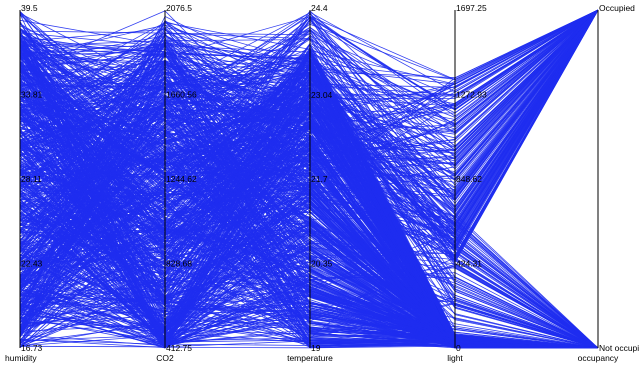 The image size is (639, 369). What do you see at coordinates (598, 358) in the screenshot?
I see `axis-title: occupancy` at bounding box center [598, 358].